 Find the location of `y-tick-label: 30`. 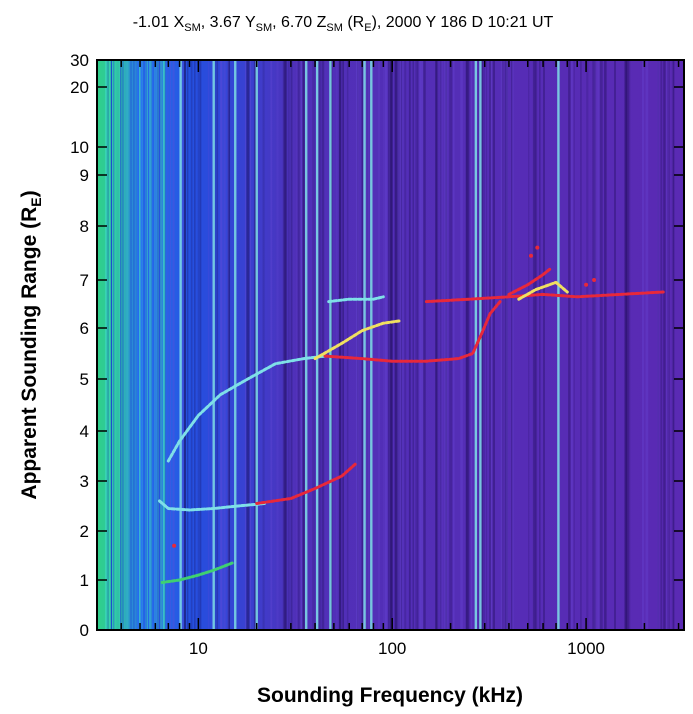

y-tick-label: 30 is located at coordinates (79, 60).